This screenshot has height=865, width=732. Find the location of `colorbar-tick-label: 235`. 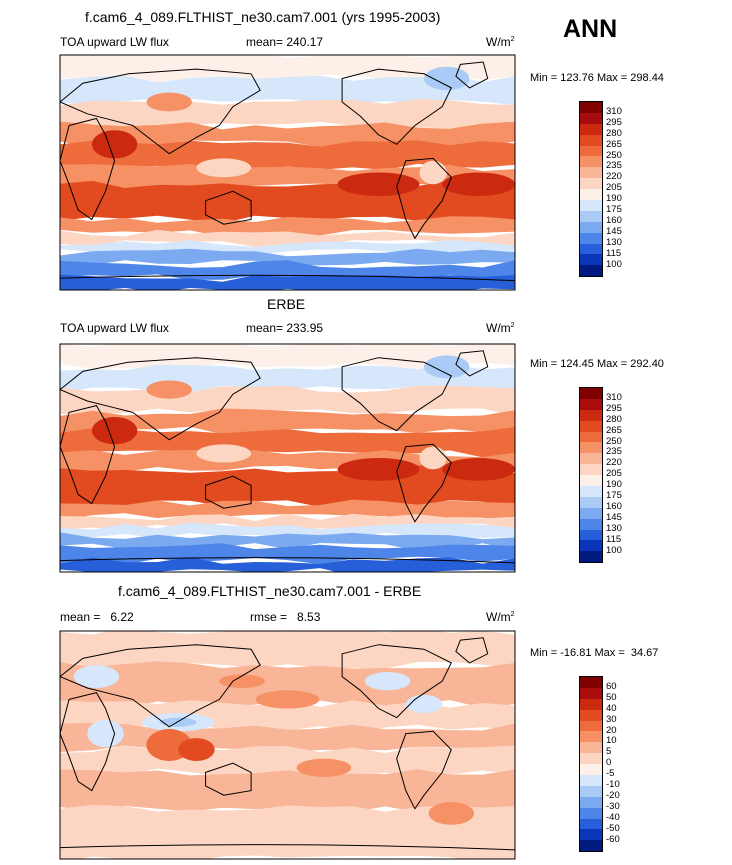

colorbar-tick-label: 235 is located at coordinates (614, 452).